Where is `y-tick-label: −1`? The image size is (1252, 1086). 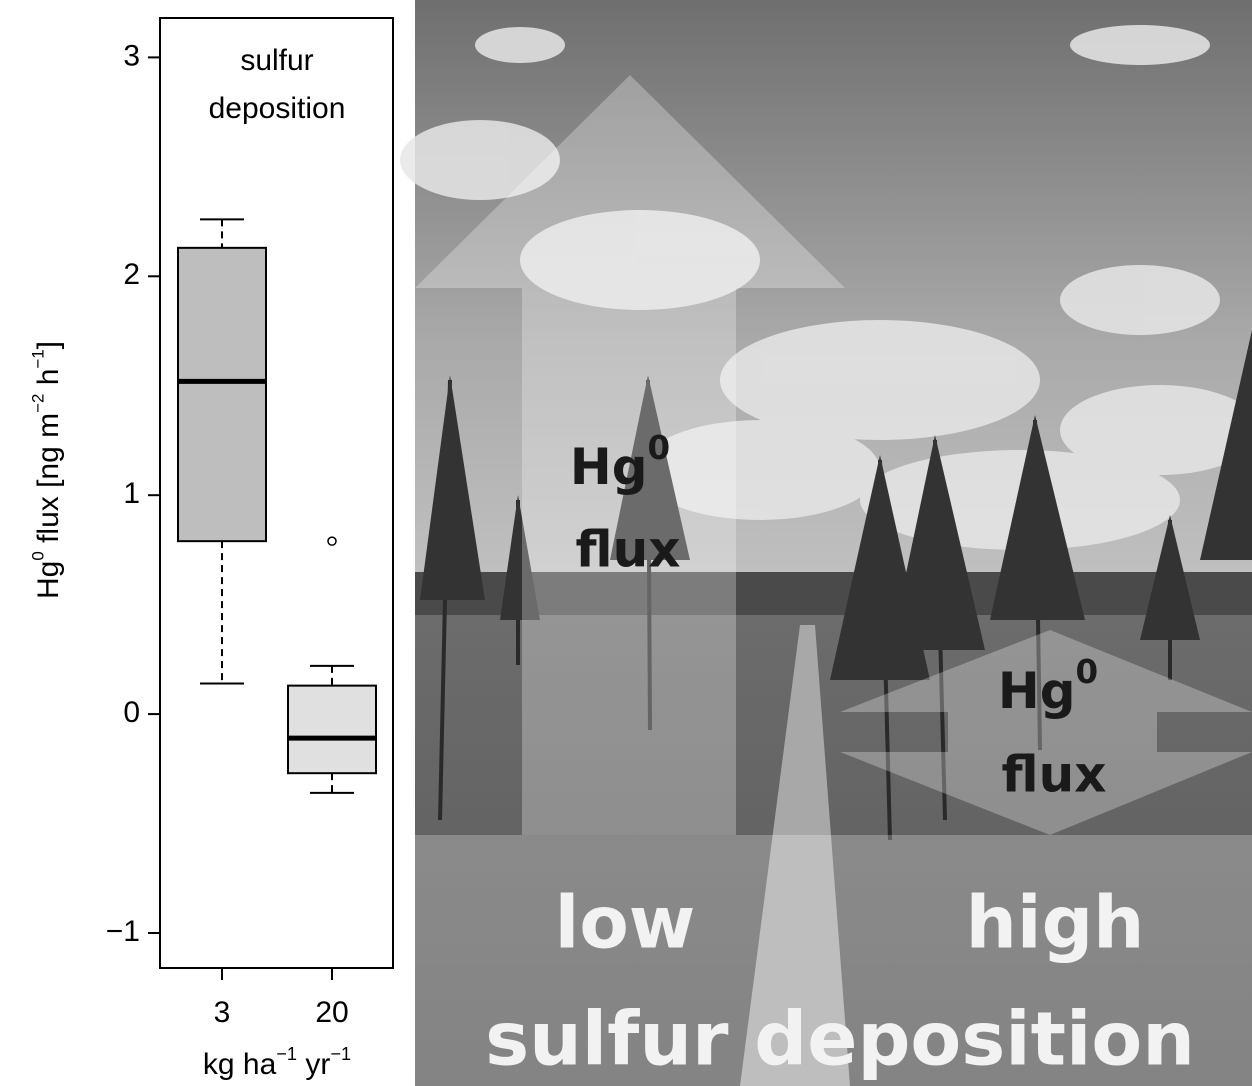 y-tick-label: −1 is located at coordinates (123, 931).